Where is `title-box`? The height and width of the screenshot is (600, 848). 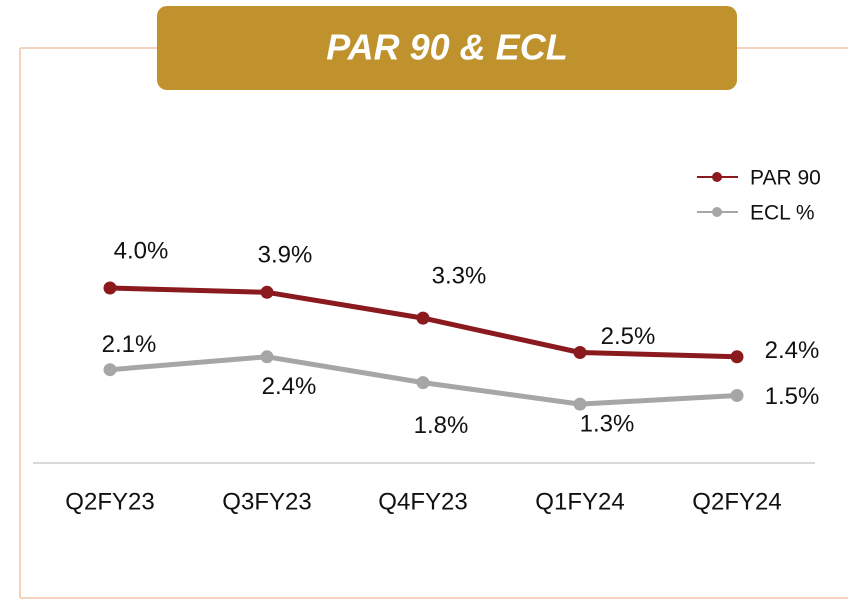
title-box is located at coordinates (447, 48).